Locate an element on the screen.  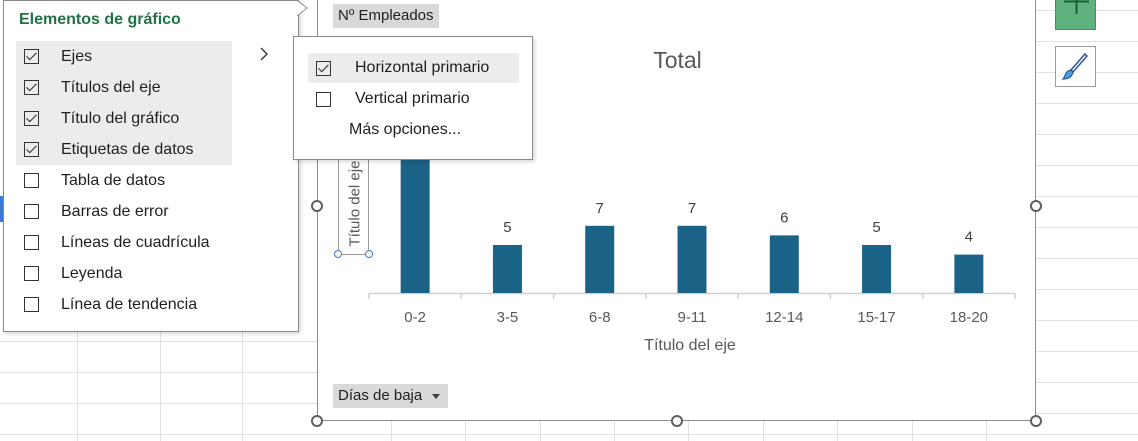
field-button-employees-label: Nº Empleados is located at coordinates (386, 15).